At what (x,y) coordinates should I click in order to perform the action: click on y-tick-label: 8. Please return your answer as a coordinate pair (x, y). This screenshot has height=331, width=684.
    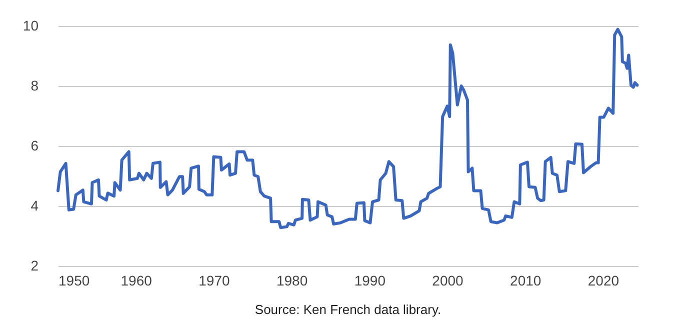
    Looking at the image, I should click on (34, 86).